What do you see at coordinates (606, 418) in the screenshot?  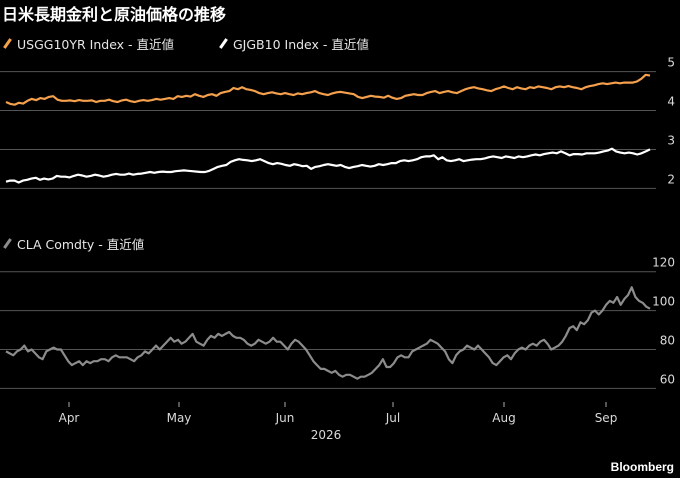 I see `x-tick-label-sep: Sep` at bounding box center [606, 418].